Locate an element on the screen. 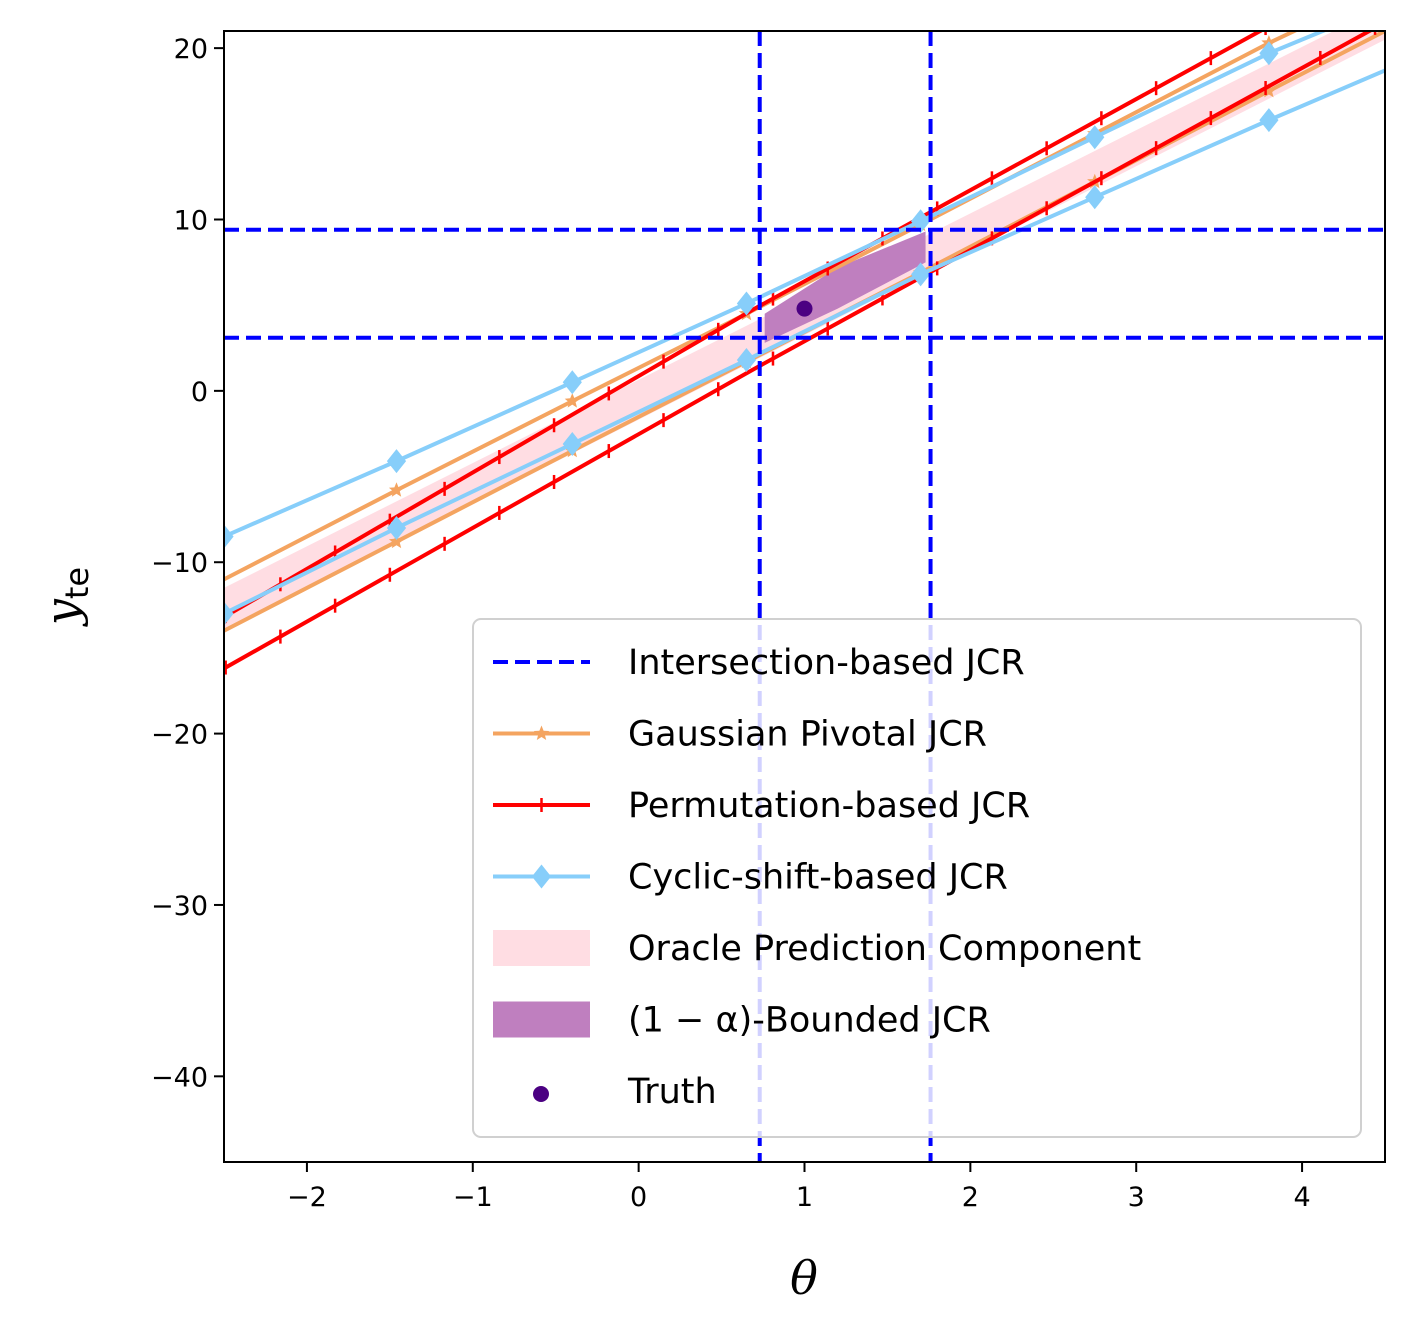 The height and width of the screenshot is (1338, 1416). x-tick-label: −2 is located at coordinates (307, 1197).